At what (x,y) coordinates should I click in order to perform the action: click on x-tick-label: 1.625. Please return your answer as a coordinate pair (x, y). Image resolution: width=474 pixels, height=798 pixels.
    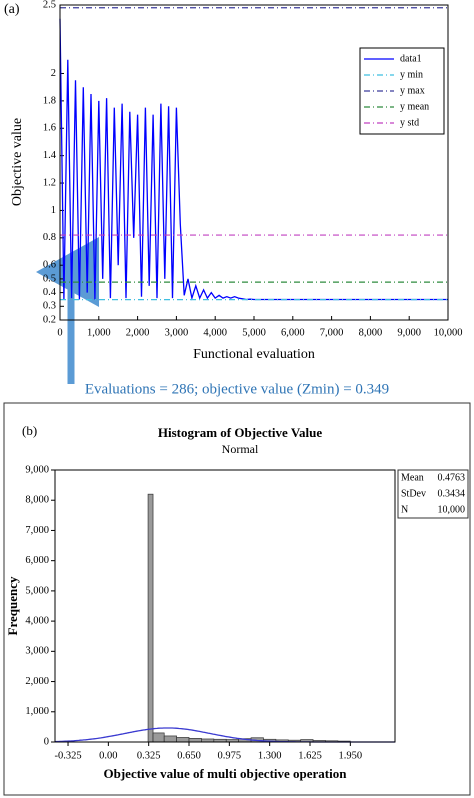
    Looking at the image, I should click on (310, 755).